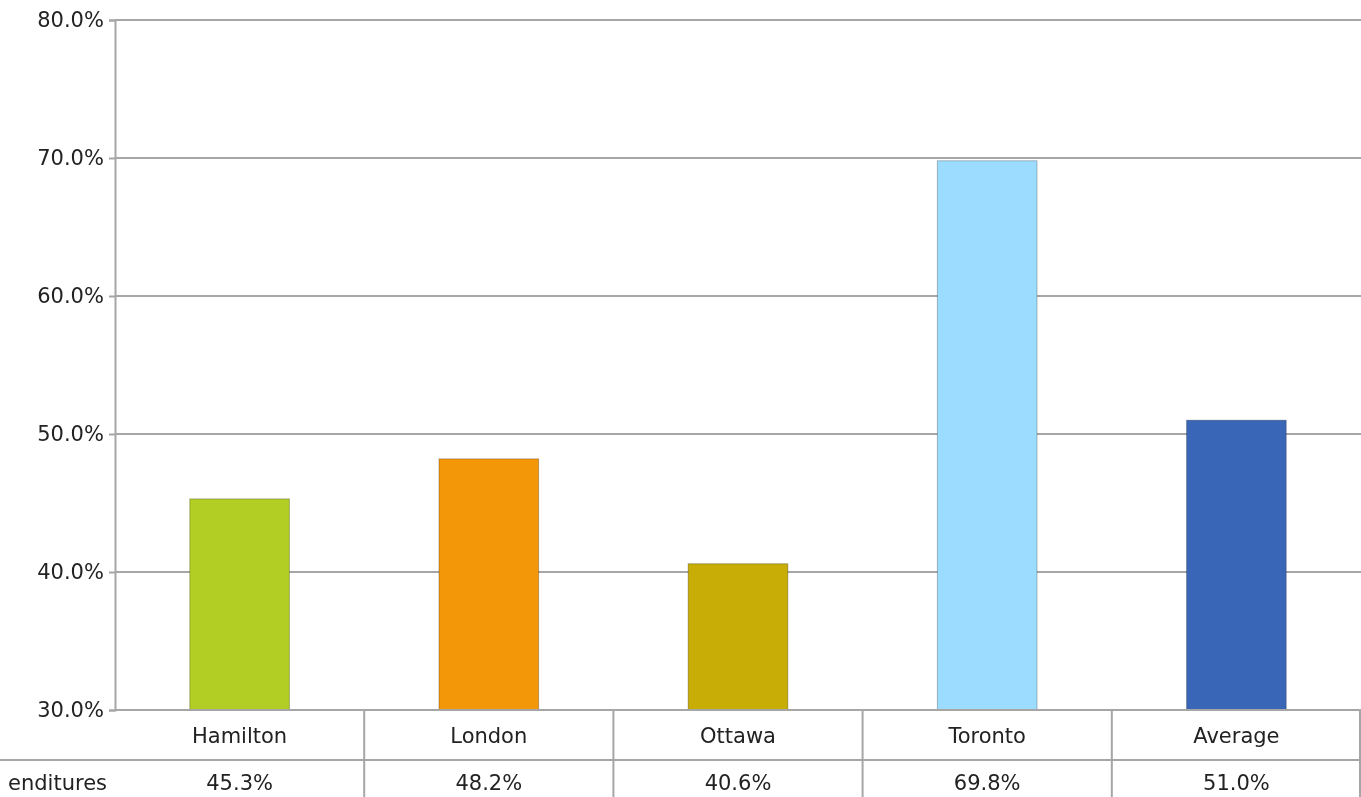 Image resolution: width=1361 pixels, height=797 pixels. I want to click on data-label: 69.8%, so click(987, 783).